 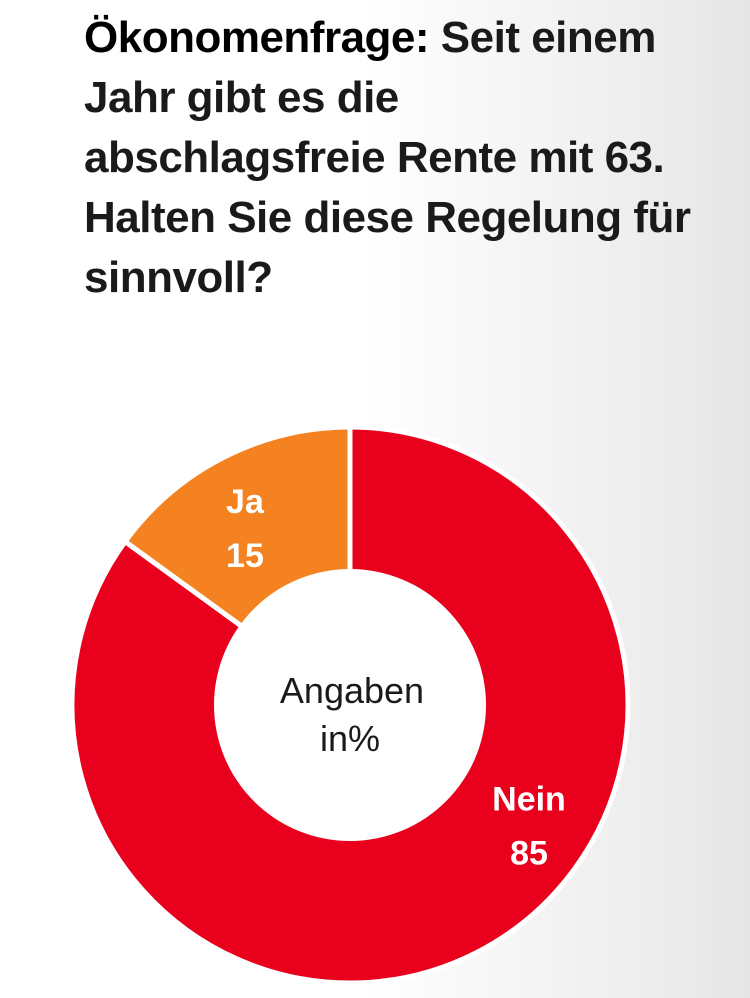 I want to click on question-lead: Ökonomenfrage:, so click(x=257, y=37).